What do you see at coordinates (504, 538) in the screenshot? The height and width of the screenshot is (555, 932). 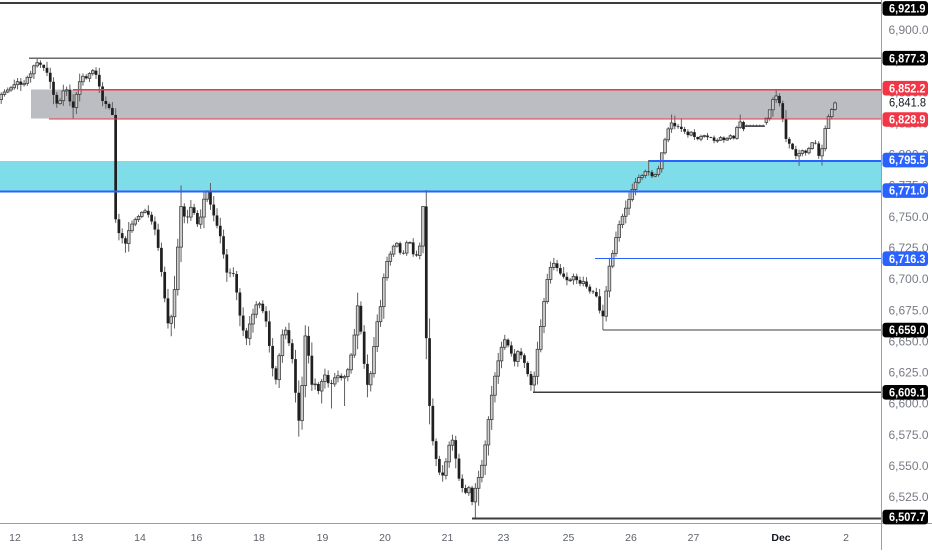 I see `svg-text: 23` at bounding box center [504, 538].